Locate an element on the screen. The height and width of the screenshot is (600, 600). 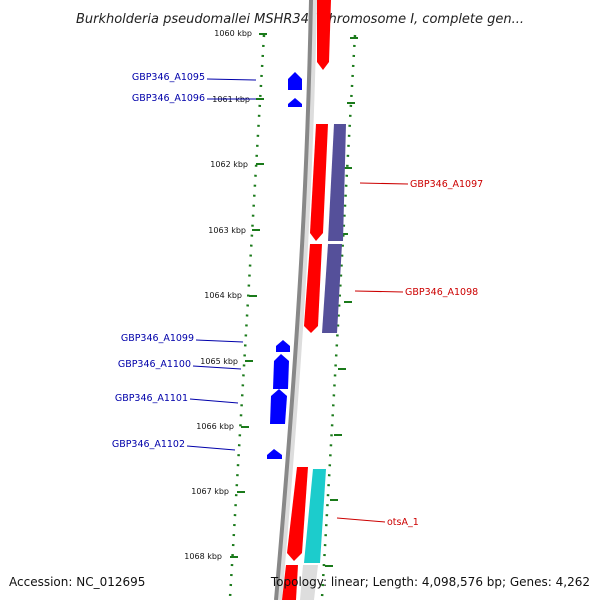
right-dotted-guide is located at coordinates (338, 316).